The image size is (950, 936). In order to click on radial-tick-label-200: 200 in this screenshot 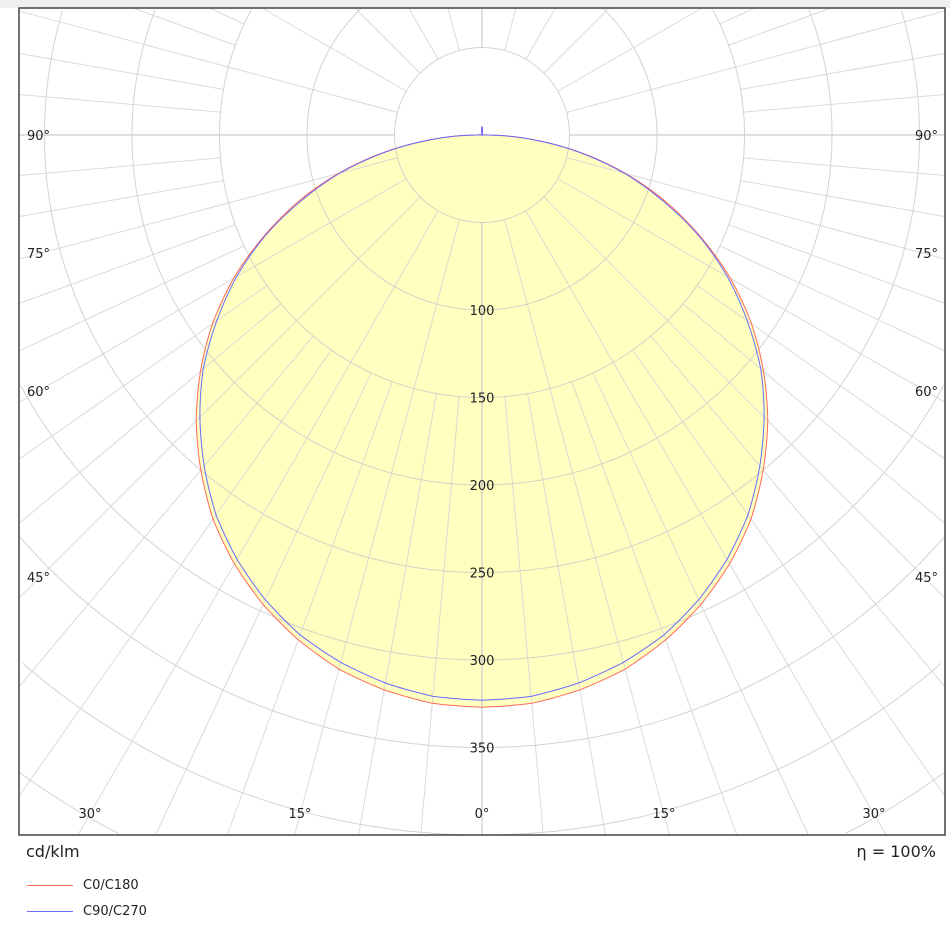, I will do `click(482, 486)`.